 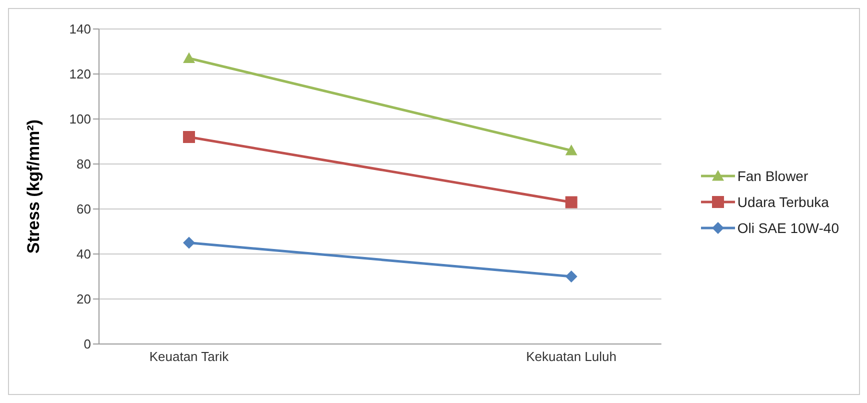 I want to click on legend-label: Oli SAE 10W-40, so click(x=788, y=228).